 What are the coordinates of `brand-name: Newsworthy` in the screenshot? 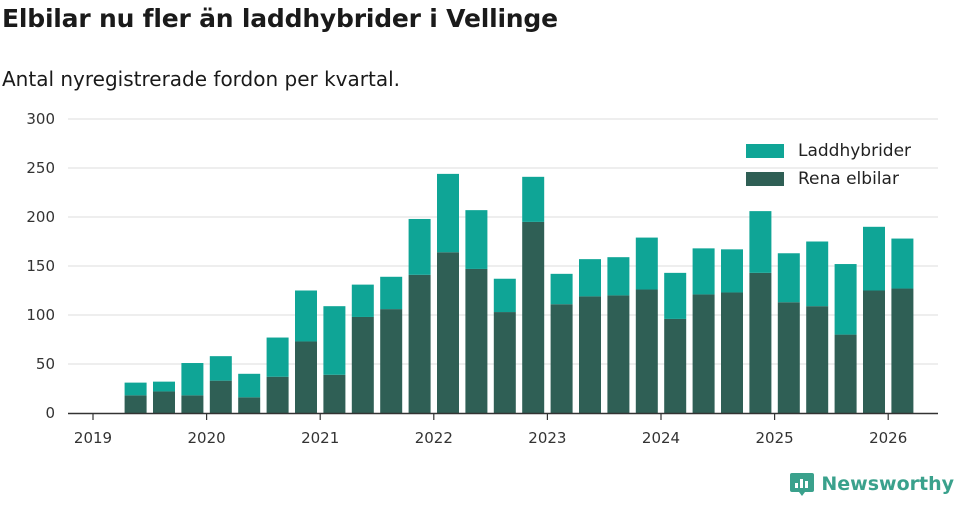 It's located at (887, 484).